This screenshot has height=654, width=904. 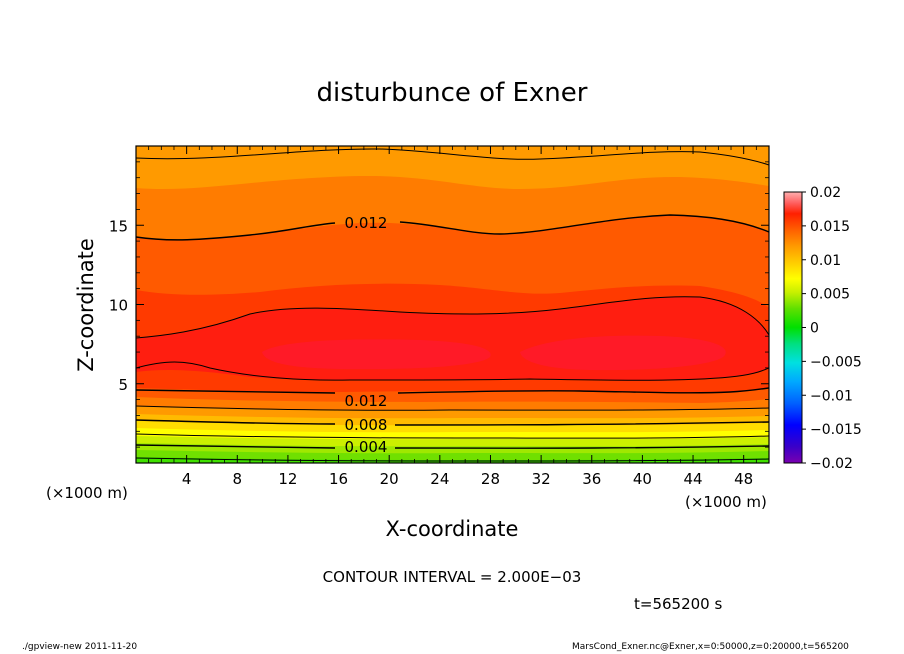 I want to click on contour-line-0.002, so click(x=452, y=459).